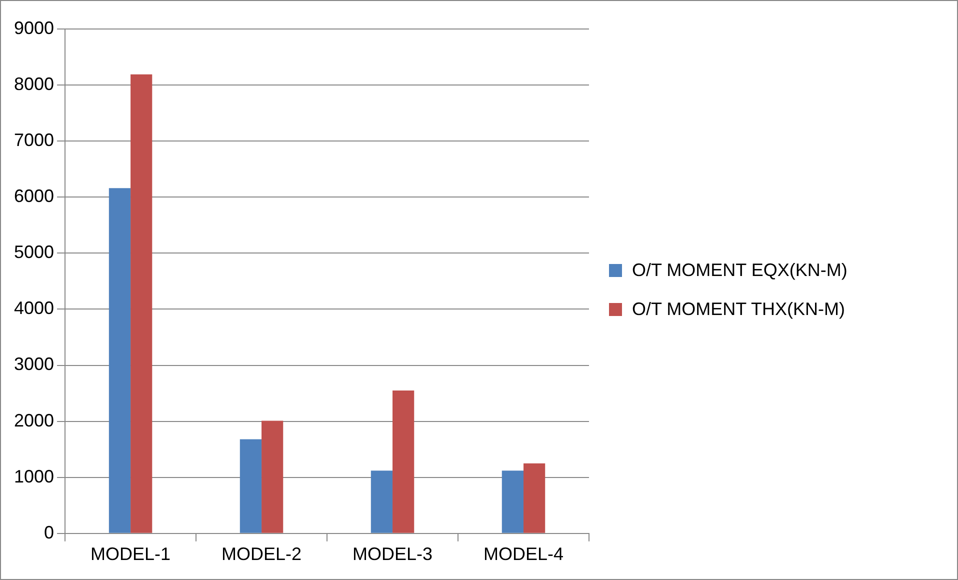  Describe the element at coordinates (34, 196) in the screenshot. I see `y-tick-label: 6000` at that location.